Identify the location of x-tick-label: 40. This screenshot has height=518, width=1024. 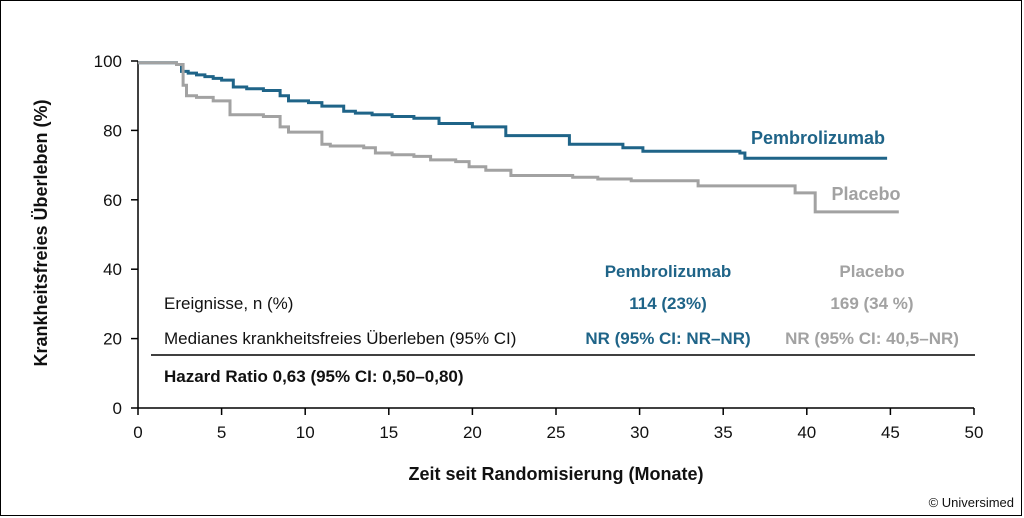
(806, 432).